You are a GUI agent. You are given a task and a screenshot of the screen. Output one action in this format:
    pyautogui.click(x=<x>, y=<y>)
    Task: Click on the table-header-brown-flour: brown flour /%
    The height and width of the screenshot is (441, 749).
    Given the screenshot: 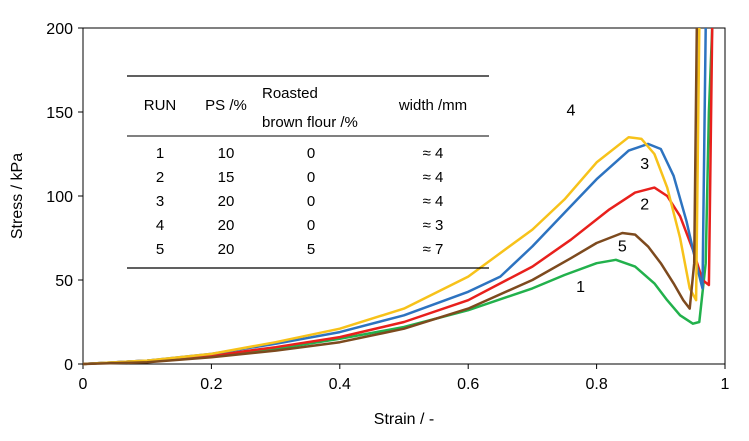 What is the action you would take?
    pyautogui.click(x=310, y=122)
    